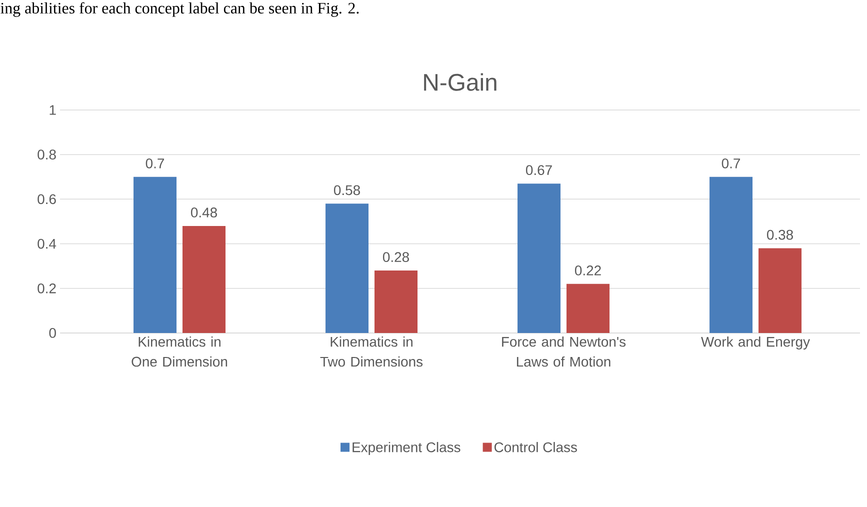 The width and height of the screenshot is (867, 507). What do you see at coordinates (460, 82) in the screenshot?
I see `chart-title: N-Gain` at bounding box center [460, 82].